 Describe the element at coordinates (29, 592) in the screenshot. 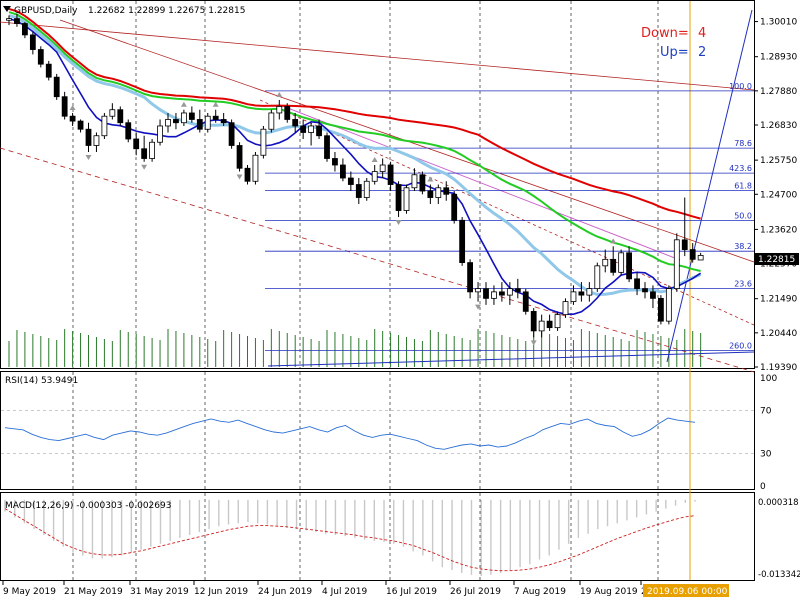

I see `time-tick-label: 9 May 2019` at that location.